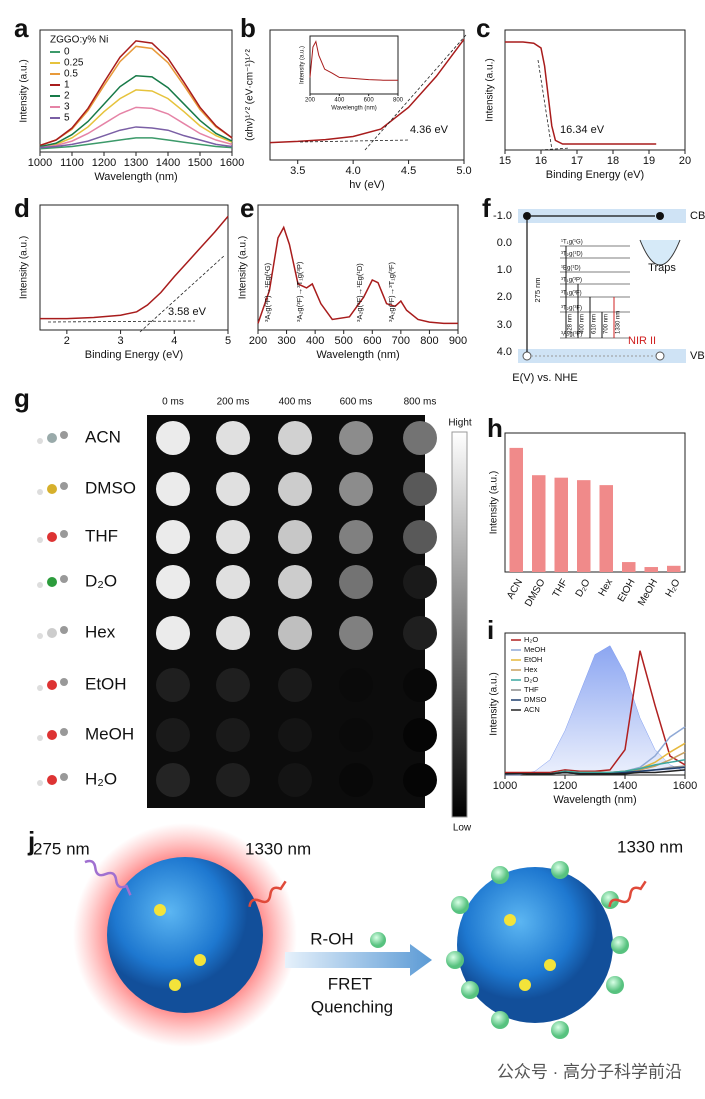 The image size is (705, 1099). What do you see at coordinates (391, 291) in the screenshot?
I see `annotation: ³A₂g(³F)→³T₁g(³F)` at bounding box center [391, 291].